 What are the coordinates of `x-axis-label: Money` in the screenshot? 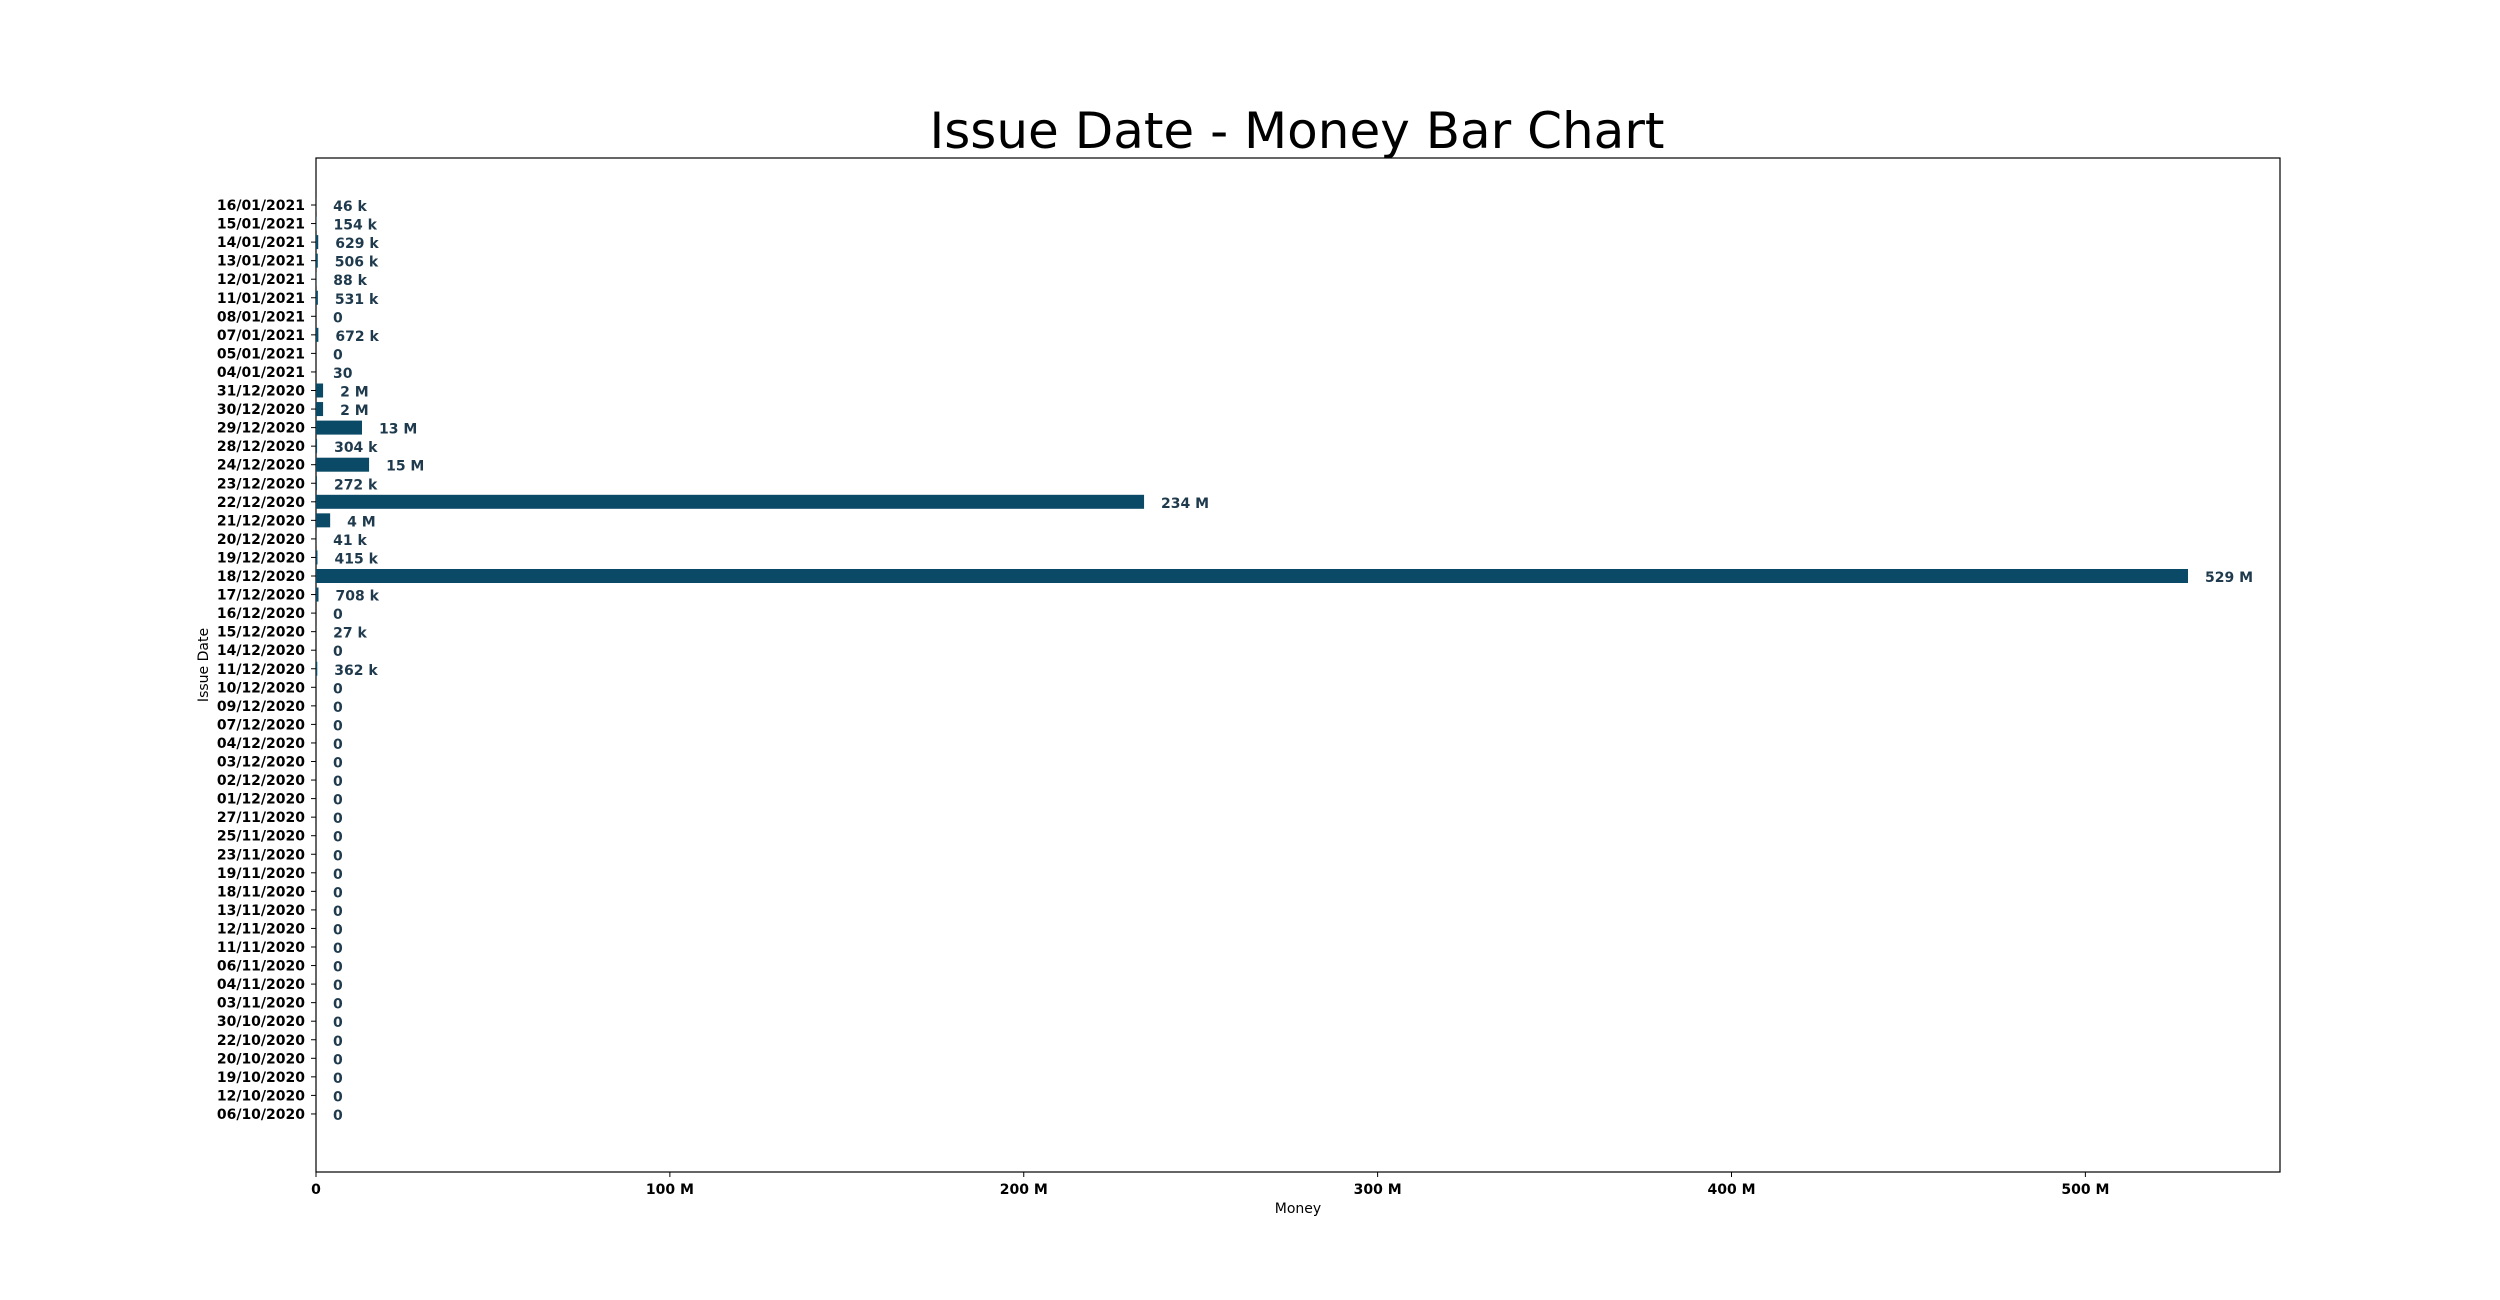 It's located at (1298, 1209).